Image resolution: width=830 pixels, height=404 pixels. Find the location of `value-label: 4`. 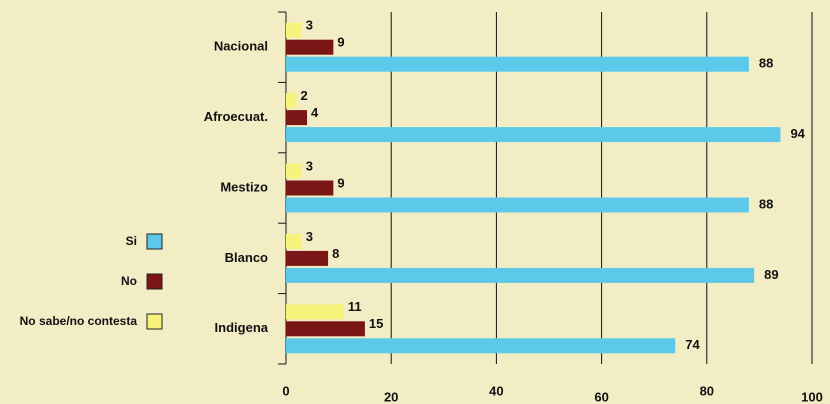

value-label: 4 is located at coordinates (315, 112).